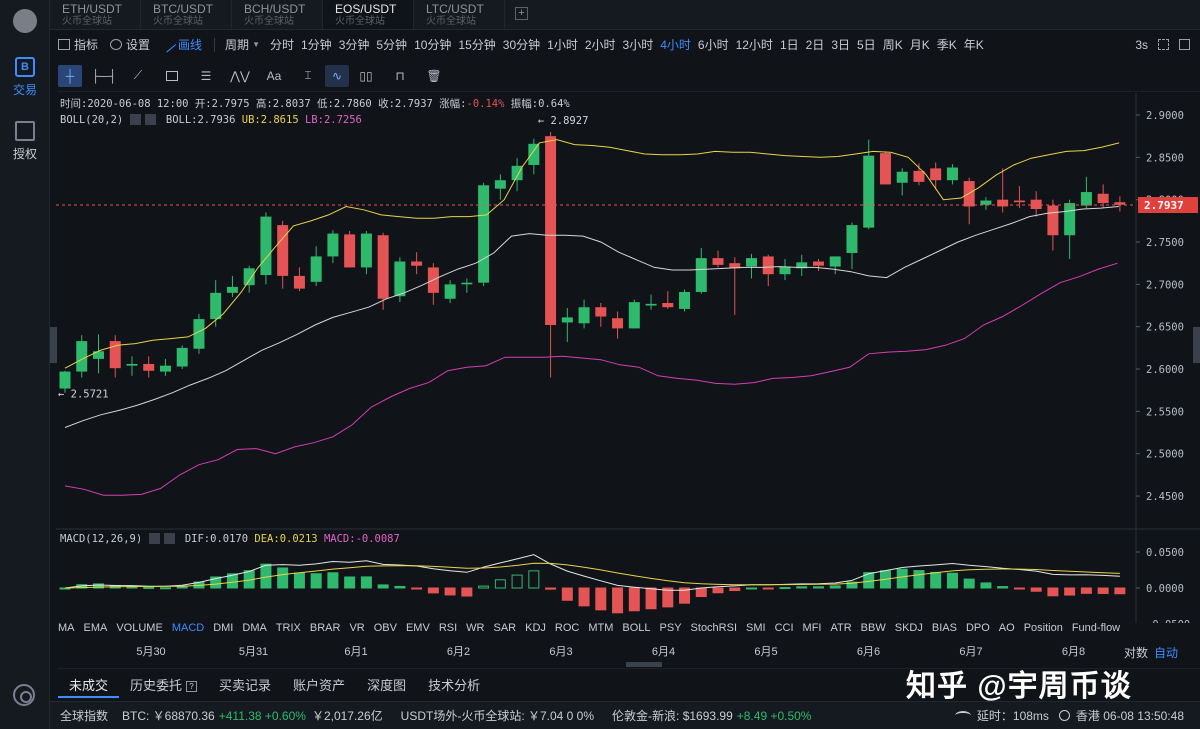  Describe the element at coordinates (254, 628) in the screenshot. I see `indicator-tab: DMA` at that location.